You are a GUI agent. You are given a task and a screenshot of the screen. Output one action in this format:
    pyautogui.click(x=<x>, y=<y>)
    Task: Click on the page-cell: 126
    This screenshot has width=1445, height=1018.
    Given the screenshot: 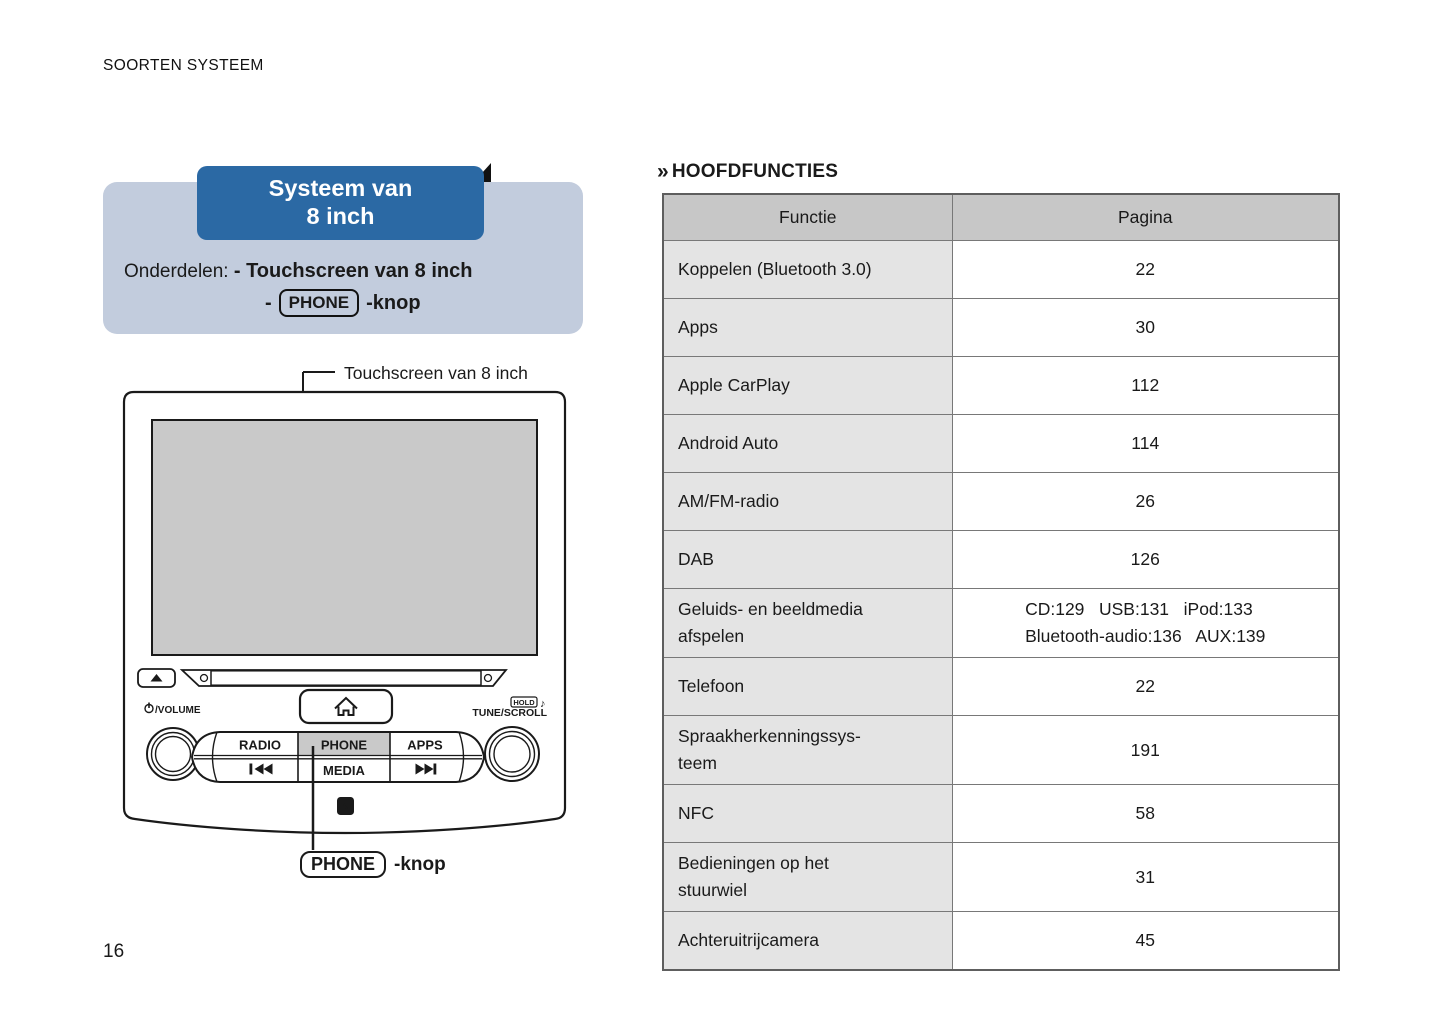 What is the action you would take?
    pyautogui.click(x=1145, y=559)
    